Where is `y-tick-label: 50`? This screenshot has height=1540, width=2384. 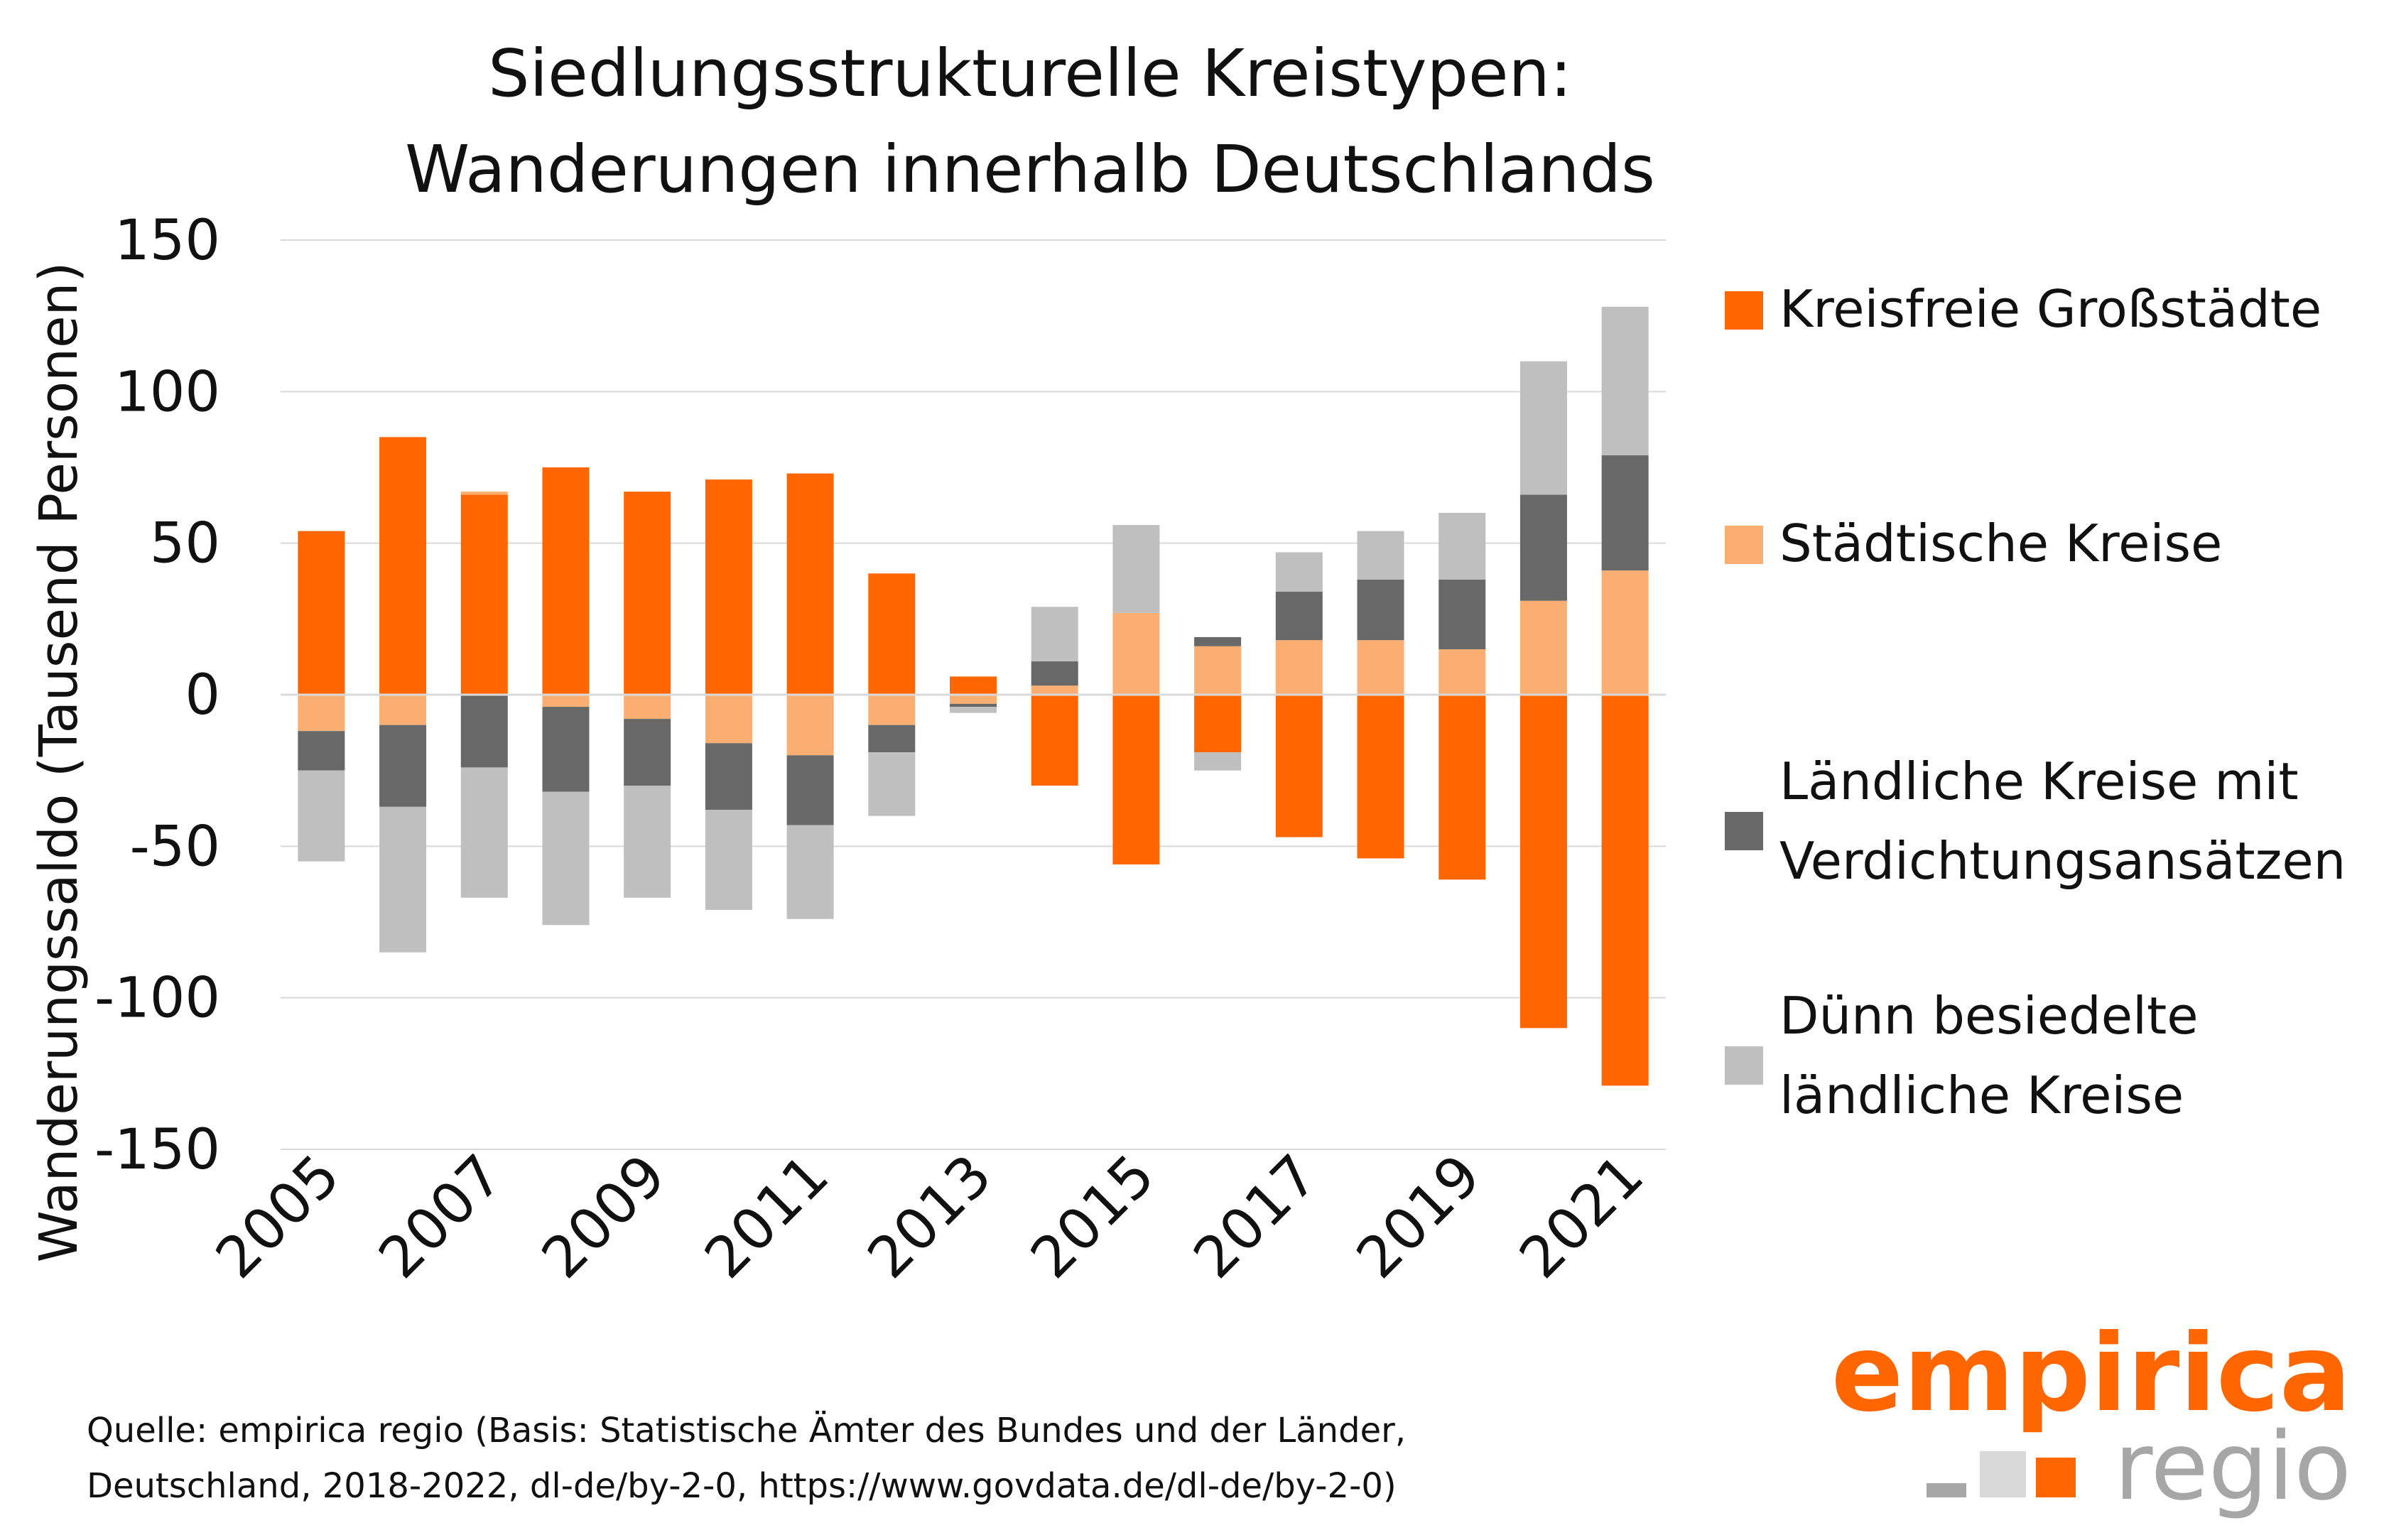 y-tick-label: 50 is located at coordinates (185, 544).